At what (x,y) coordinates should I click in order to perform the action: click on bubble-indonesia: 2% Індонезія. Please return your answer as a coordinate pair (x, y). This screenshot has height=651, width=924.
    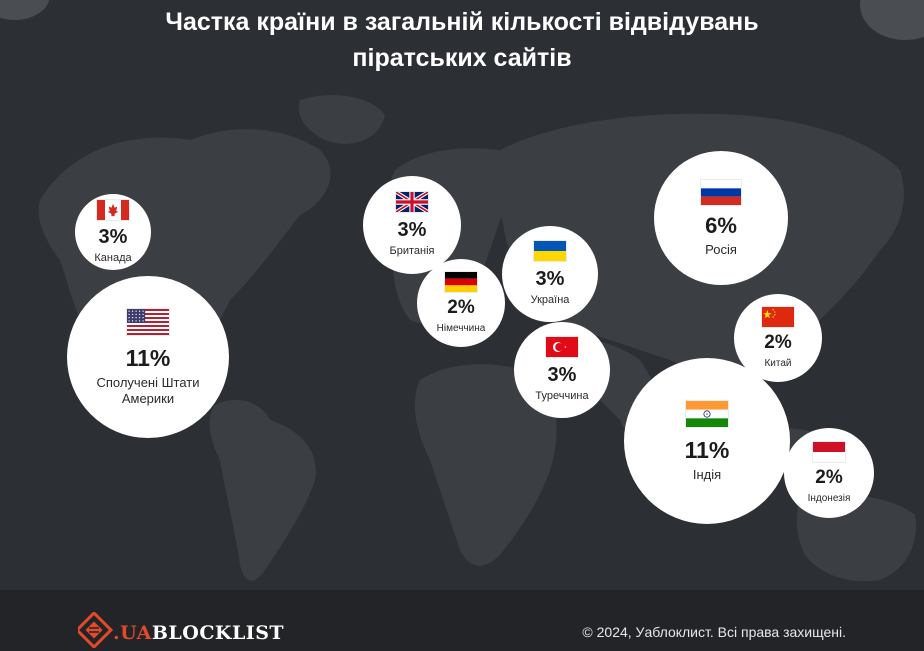
    Looking at the image, I should click on (829, 473).